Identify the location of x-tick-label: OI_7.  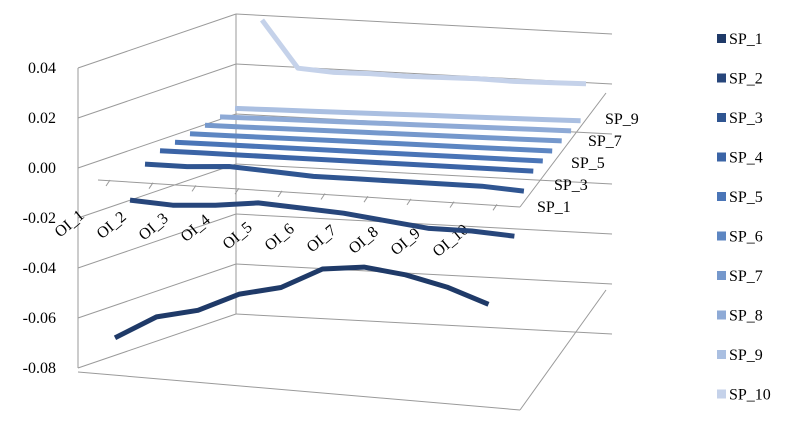
(322, 239).